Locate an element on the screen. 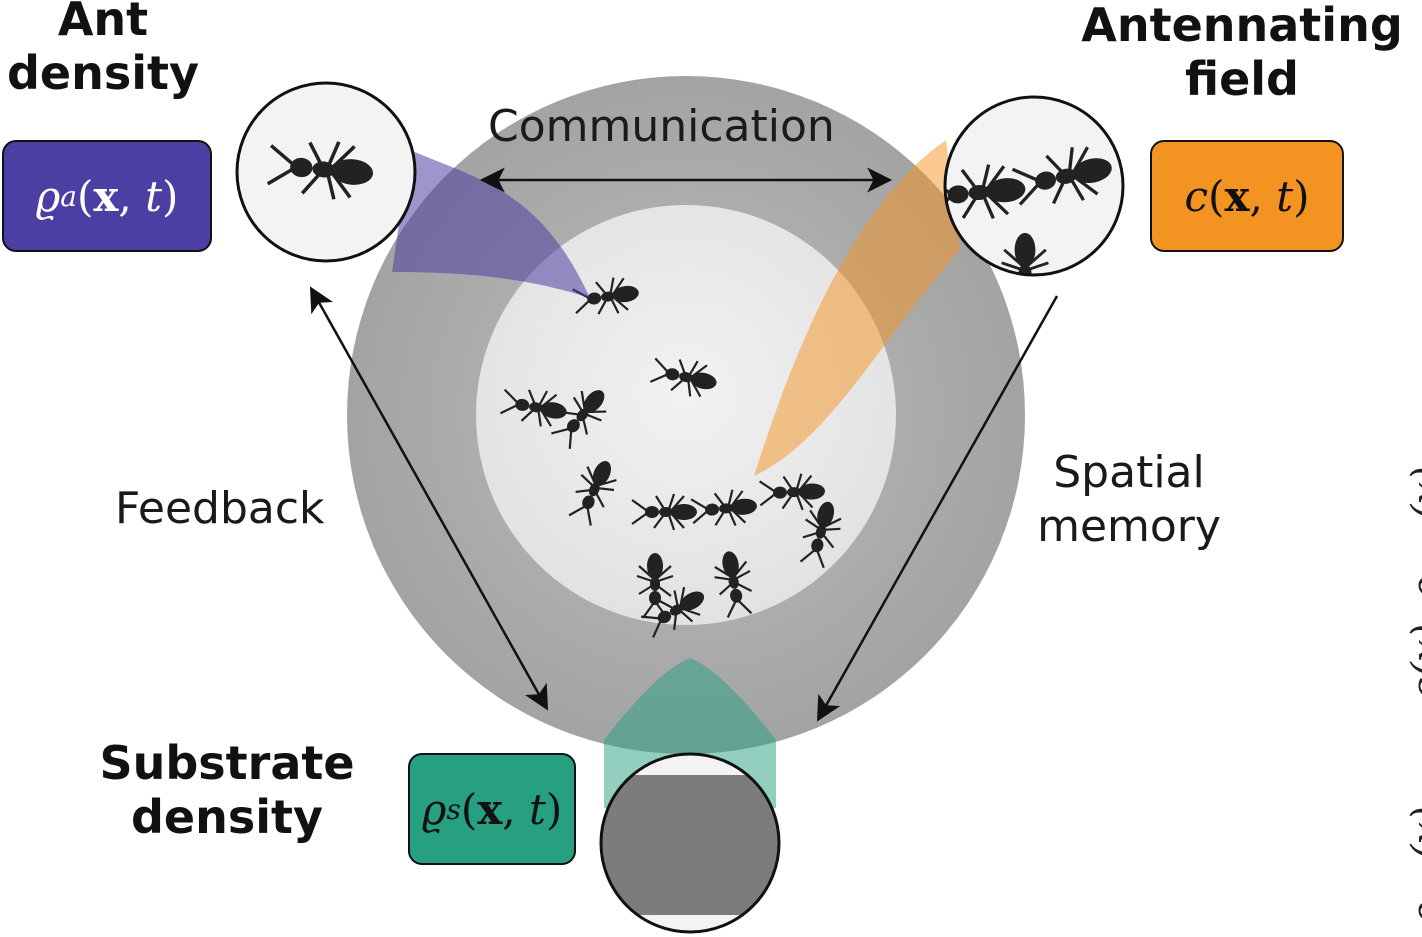  substrate-open-paren: ( is located at coordinates (469, 809).